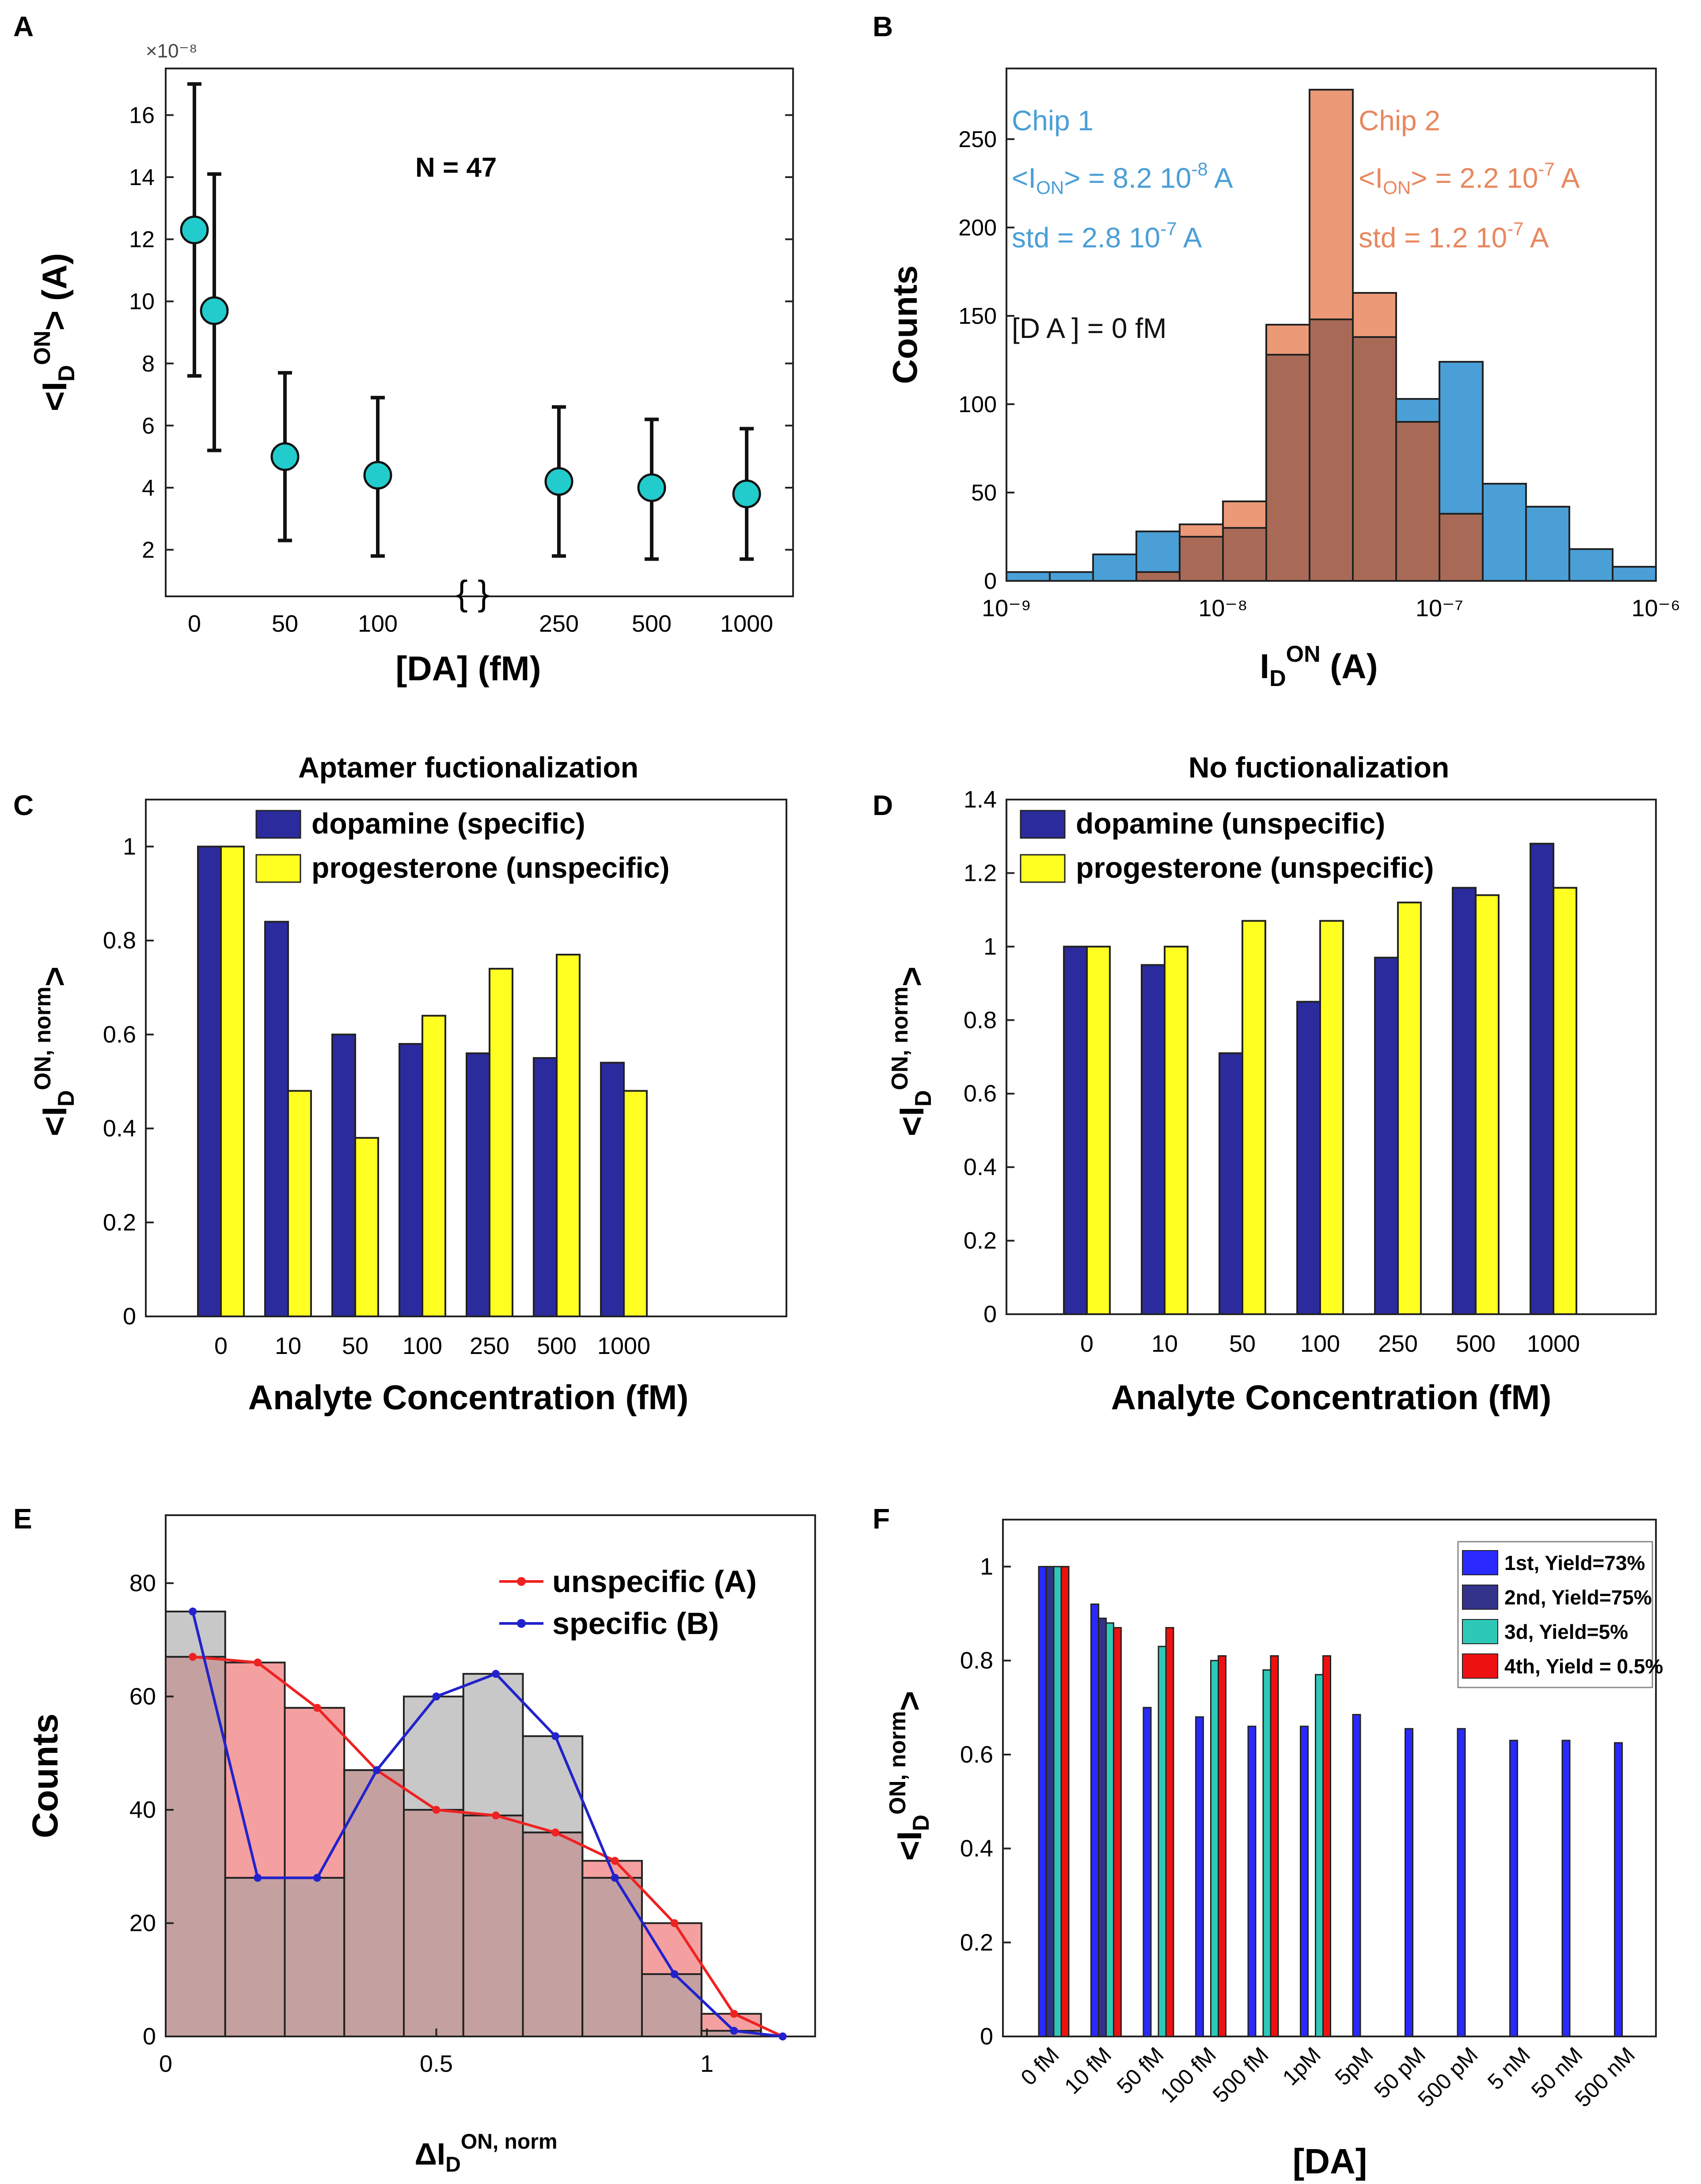  Describe the element at coordinates (984, 493) in the screenshot. I see `panel-b-y-tick-label: 50` at that location.